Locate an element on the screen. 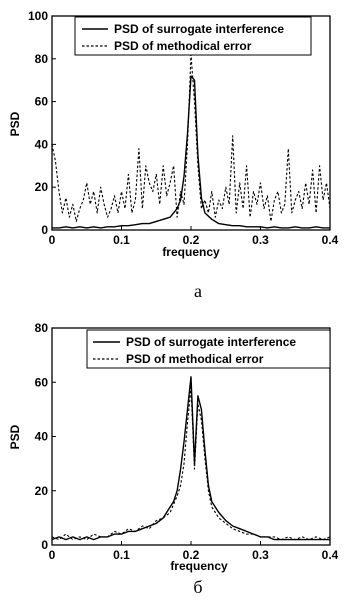  chart-b-ylabel: PSD is located at coordinates (15, 436).